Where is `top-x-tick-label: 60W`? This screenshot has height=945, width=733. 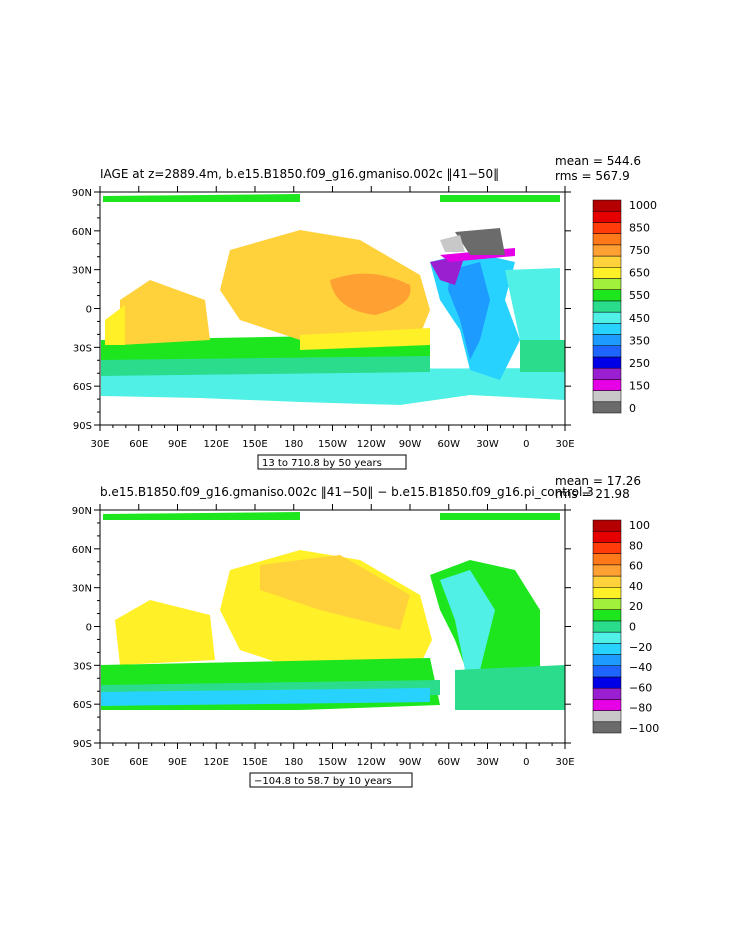
top-x-tick-label: 60W is located at coordinates (448, 444).